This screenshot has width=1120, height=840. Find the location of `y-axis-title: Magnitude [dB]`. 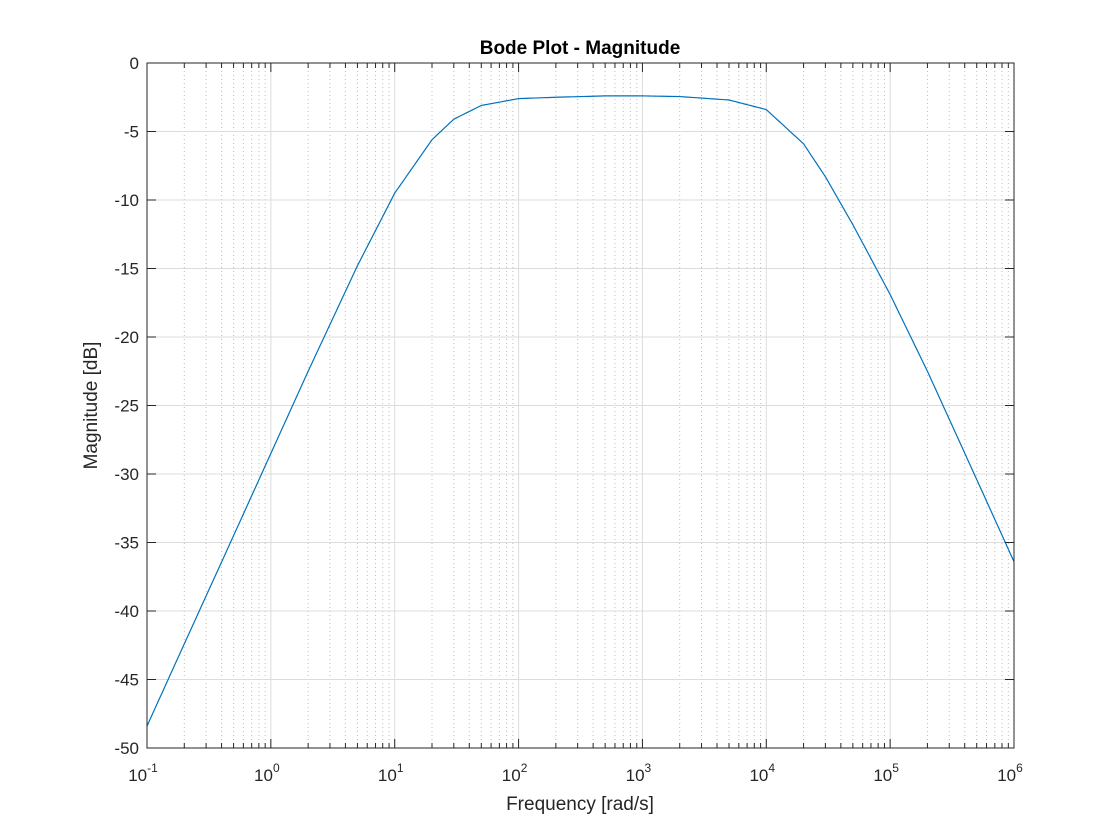

y-axis-title: Magnitude [dB] is located at coordinates (91, 406).